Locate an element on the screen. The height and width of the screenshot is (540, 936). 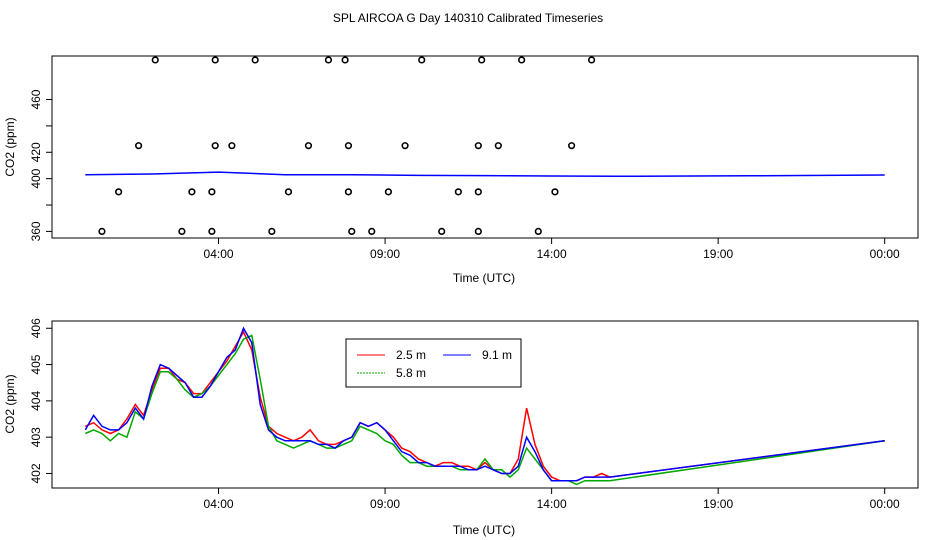
legend-box is located at coordinates (433, 363).